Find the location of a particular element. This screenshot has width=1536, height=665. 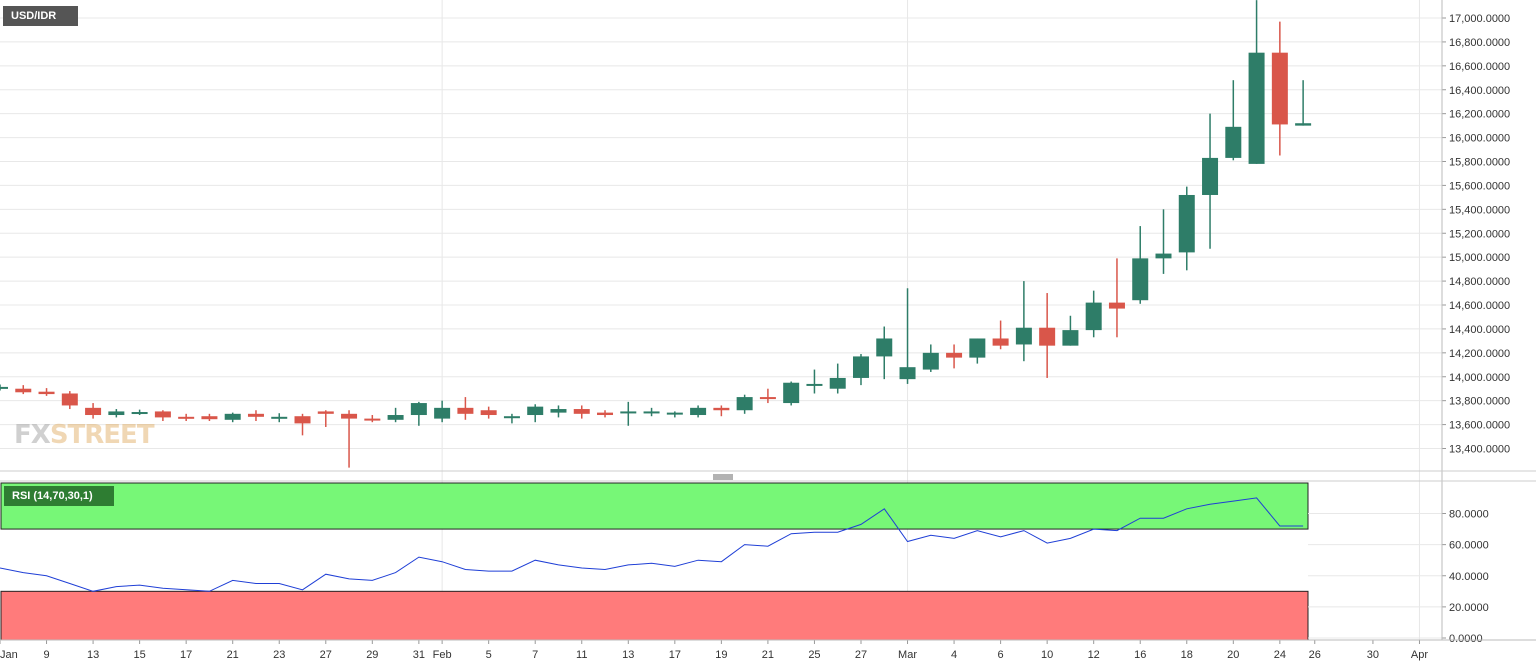

date-tick-label: 18 is located at coordinates (1187, 655).